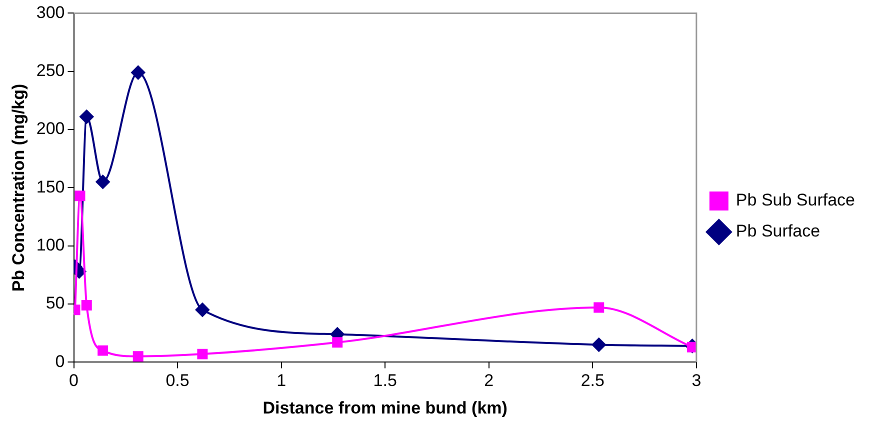 Image resolution: width=870 pixels, height=428 pixels. I want to click on x-tick-label: 3, so click(697, 380).